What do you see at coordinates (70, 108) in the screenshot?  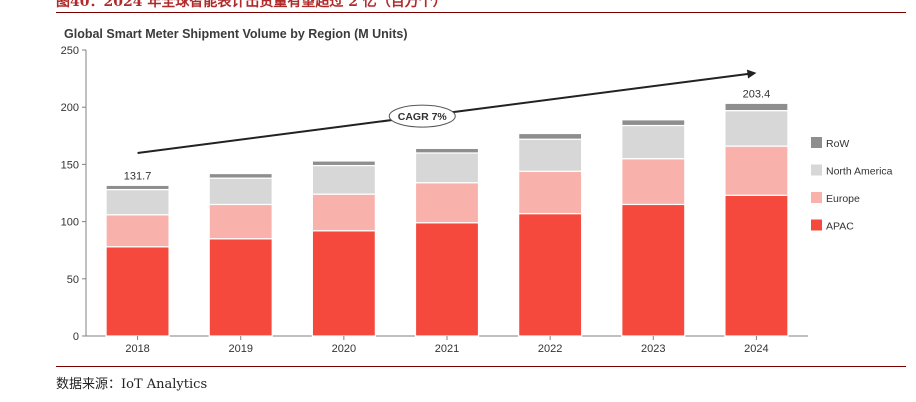 I see `y-tick-label: 200` at bounding box center [70, 108].